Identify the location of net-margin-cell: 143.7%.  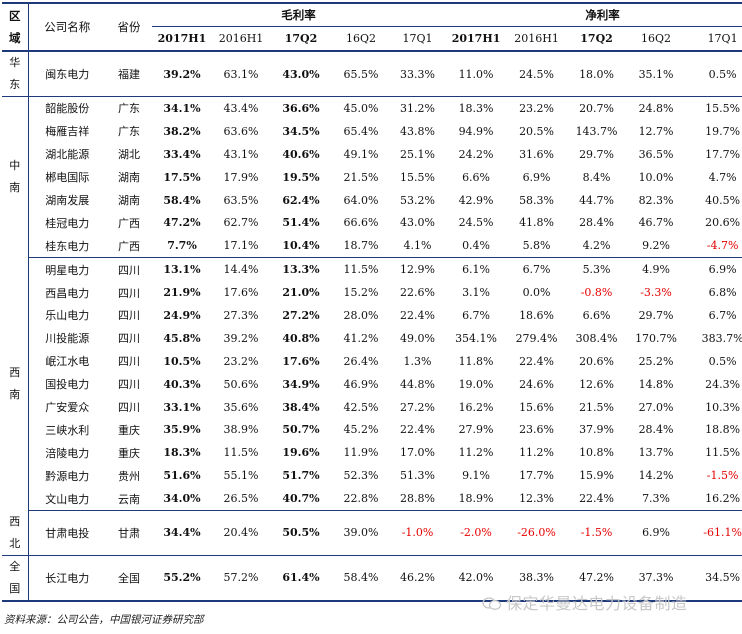
(596, 131).